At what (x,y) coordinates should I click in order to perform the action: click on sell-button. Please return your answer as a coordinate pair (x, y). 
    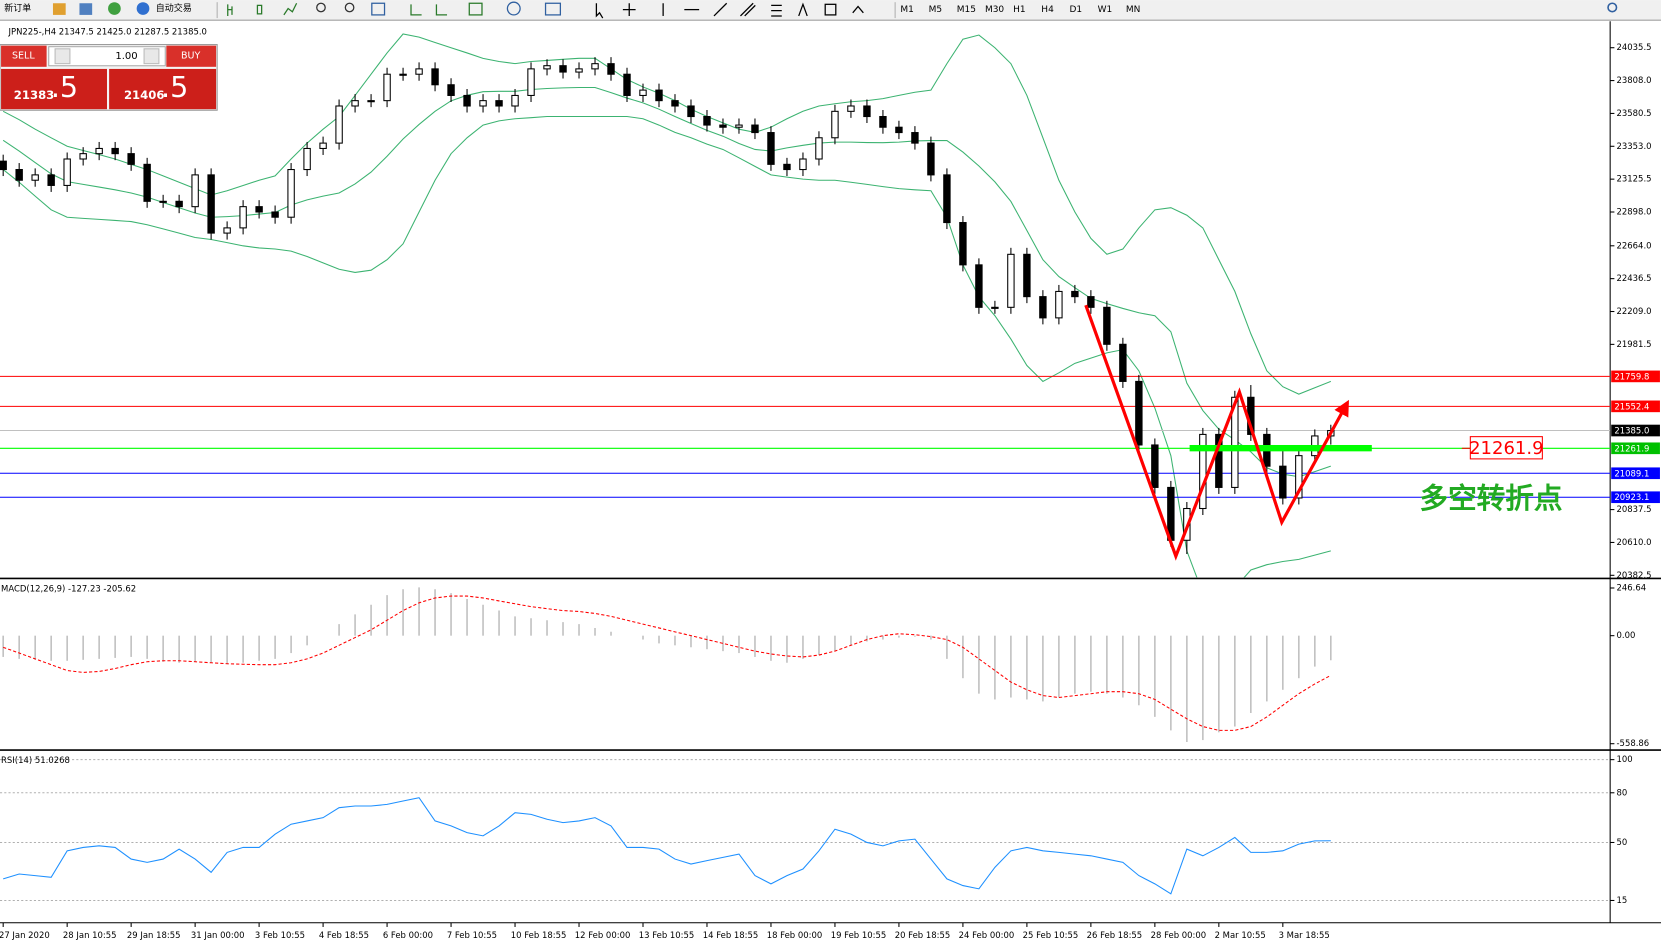
    Looking at the image, I should click on (24, 56).